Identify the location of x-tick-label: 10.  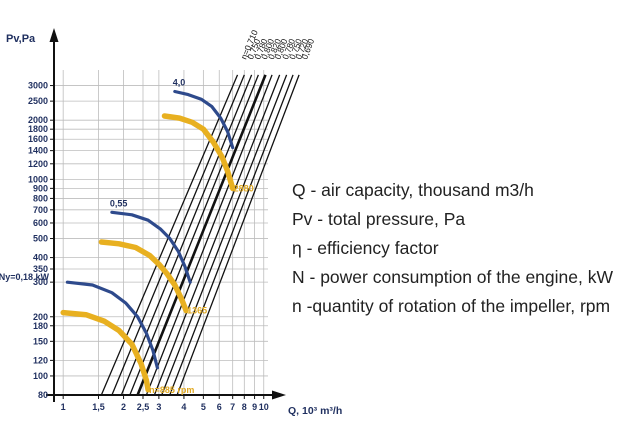
(264, 407).